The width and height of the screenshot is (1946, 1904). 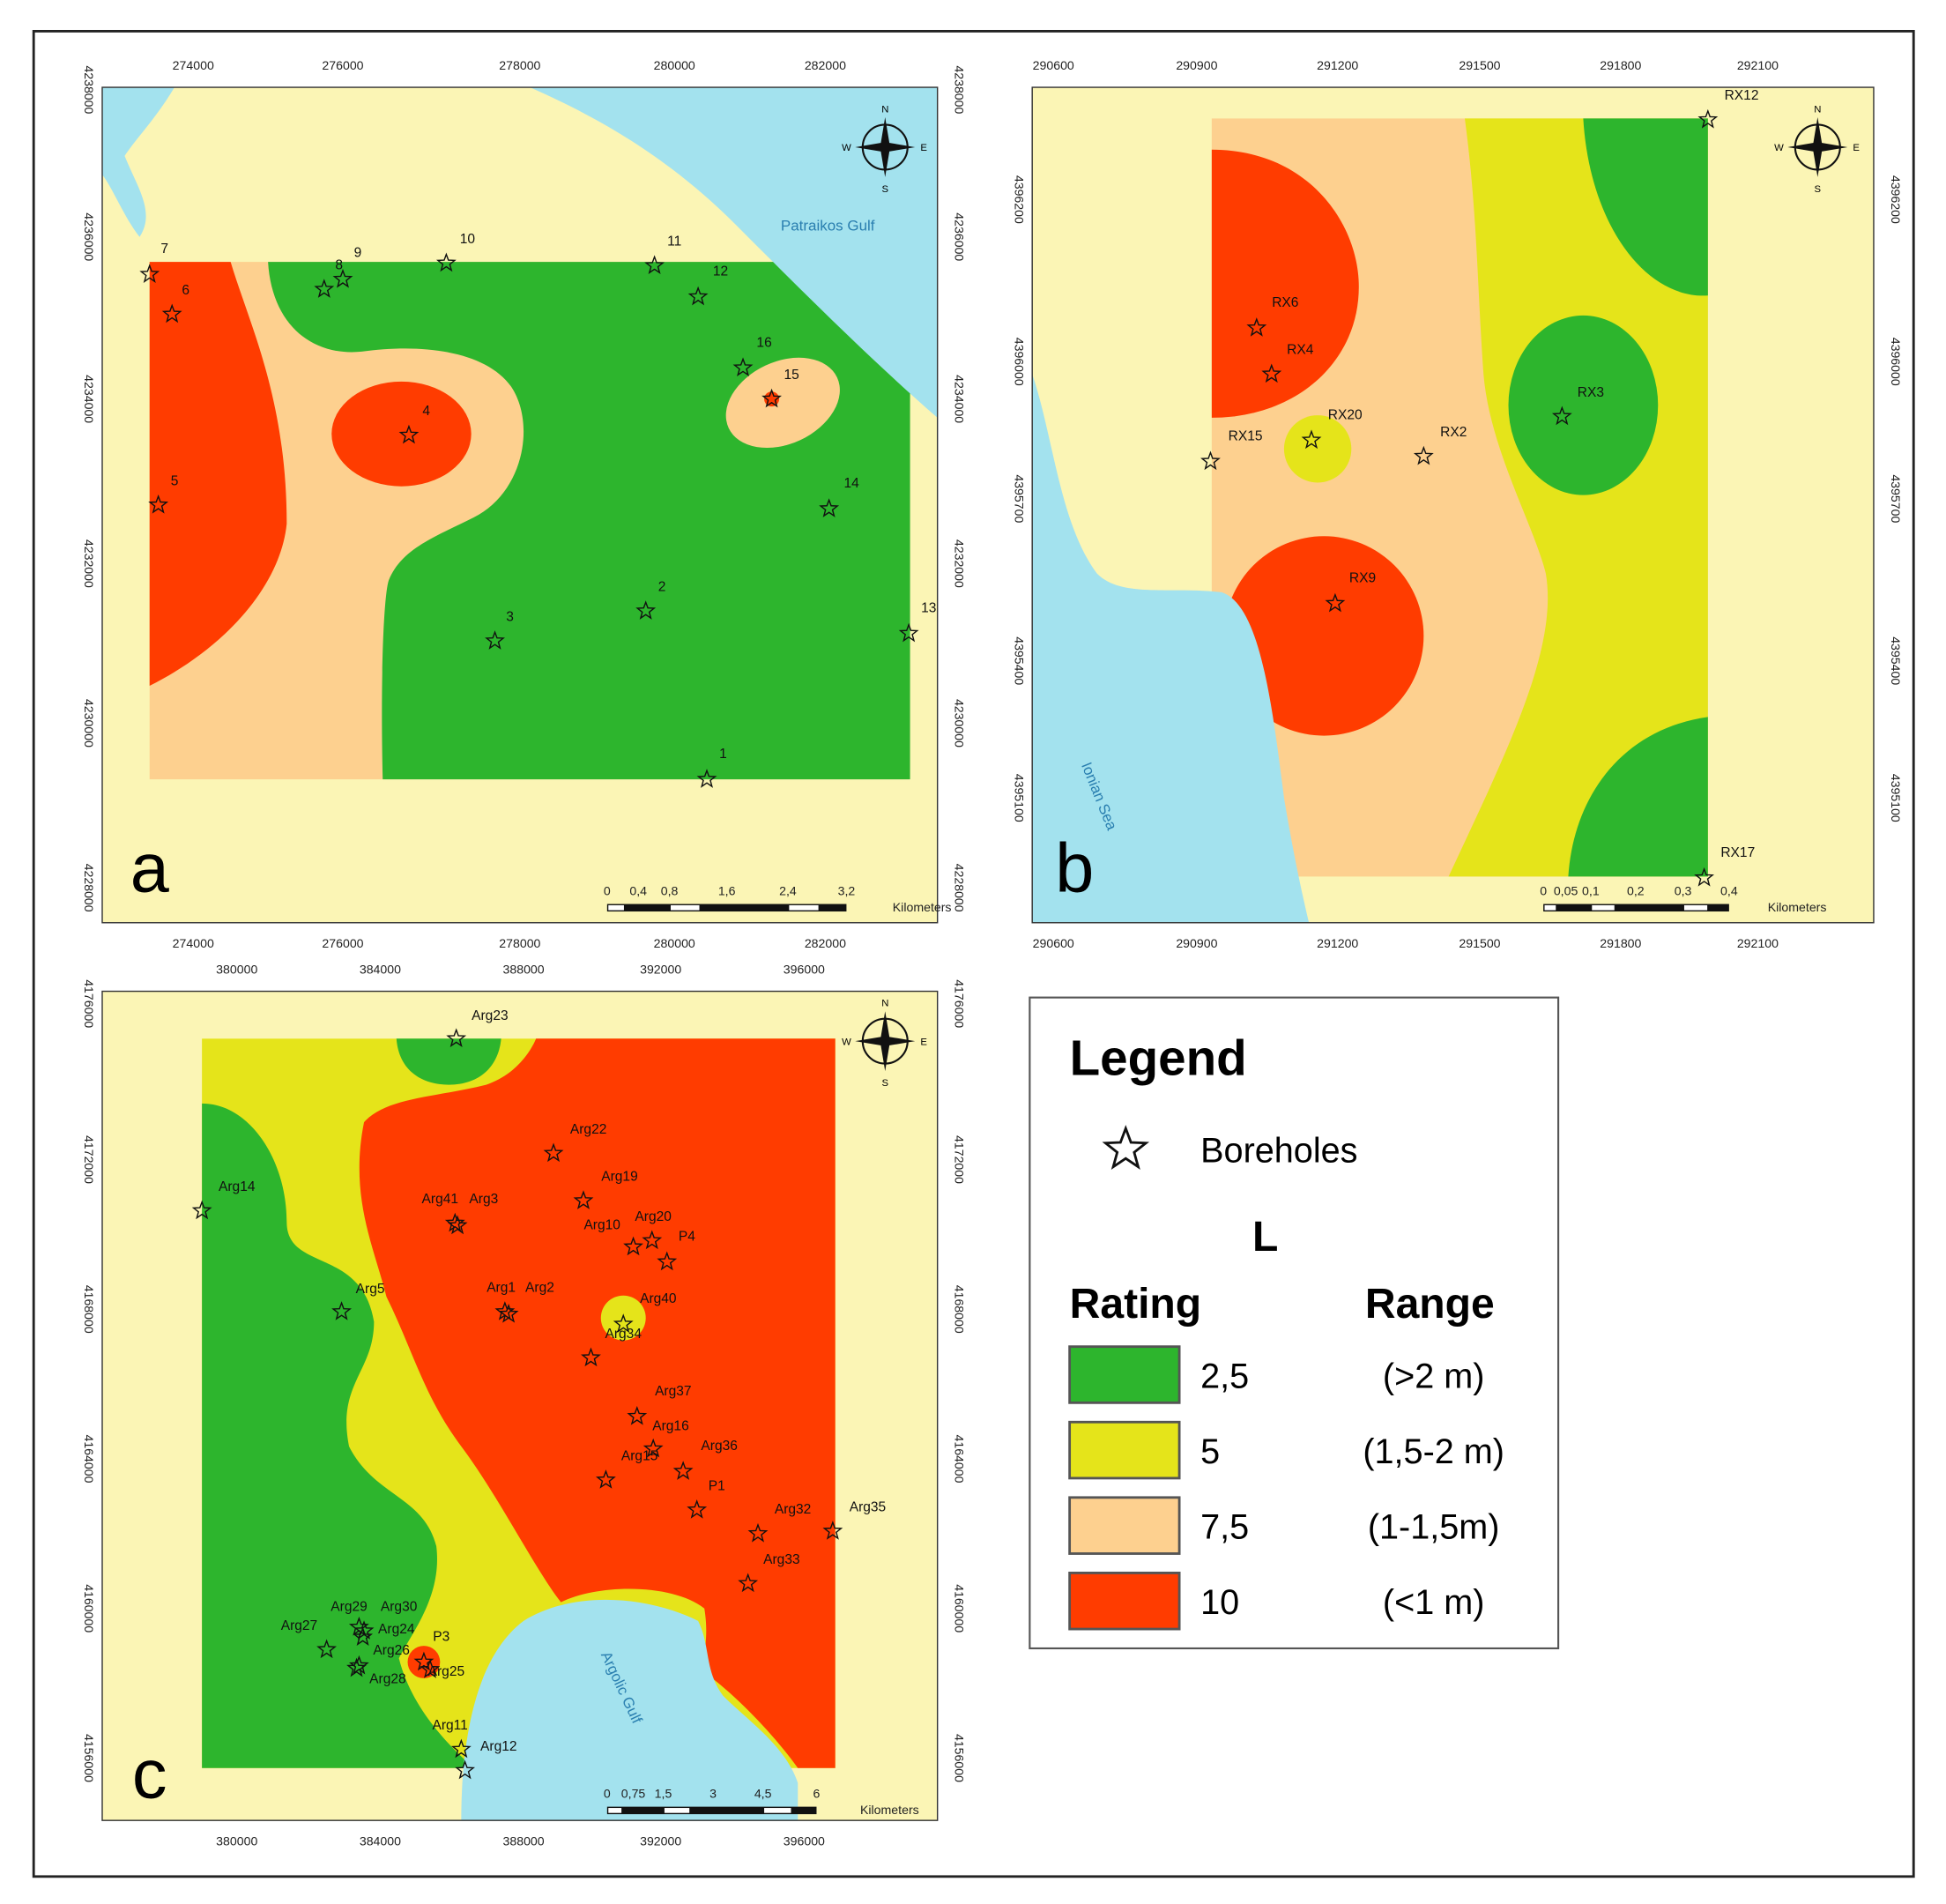 What do you see at coordinates (660, 970) in the screenshot?
I see `x-tick-label: 392000` at bounding box center [660, 970].